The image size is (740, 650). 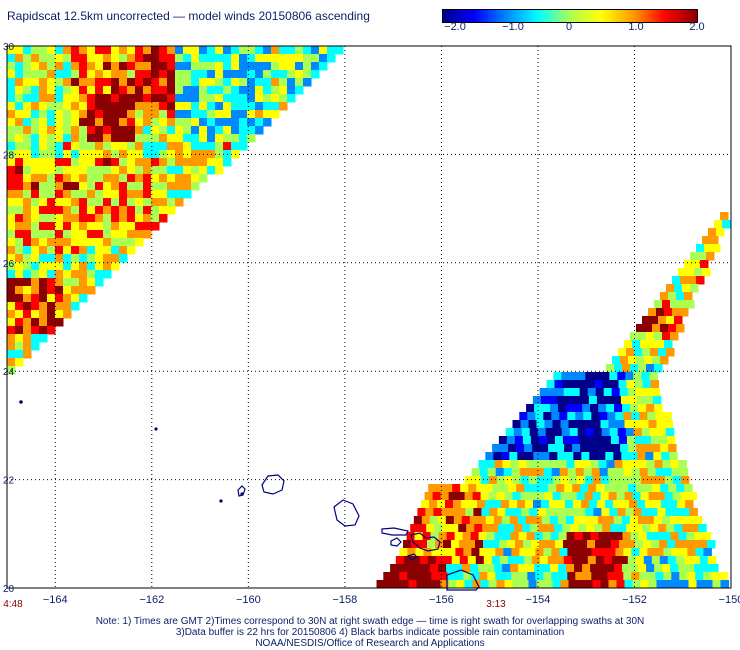 I want to click on colorbar-tick-label: 1.0, so click(x=636, y=27).